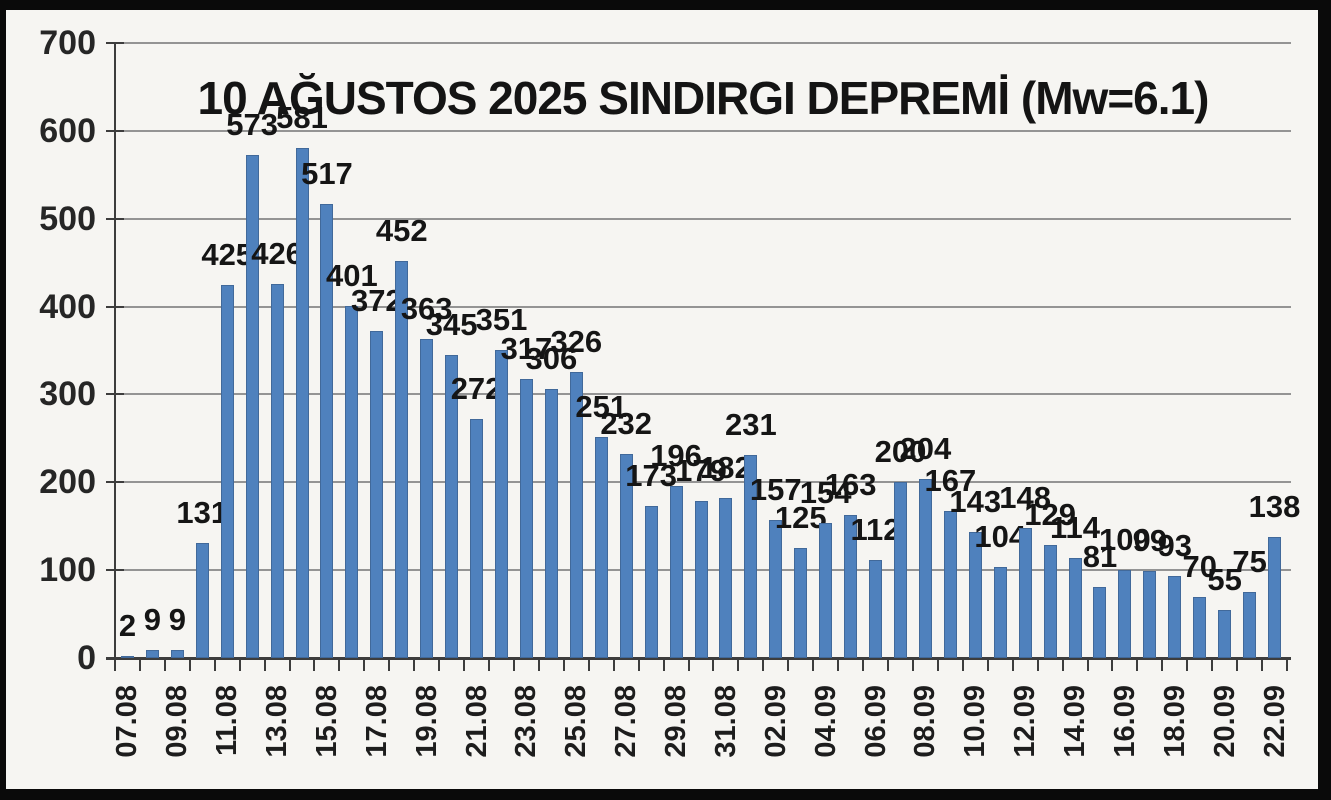 Image resolution: width=1331 pixels, height=800 pixels. Describe the element at coordinates (1125, 614) in the screenshot. I see `bar-16.09` at that location.